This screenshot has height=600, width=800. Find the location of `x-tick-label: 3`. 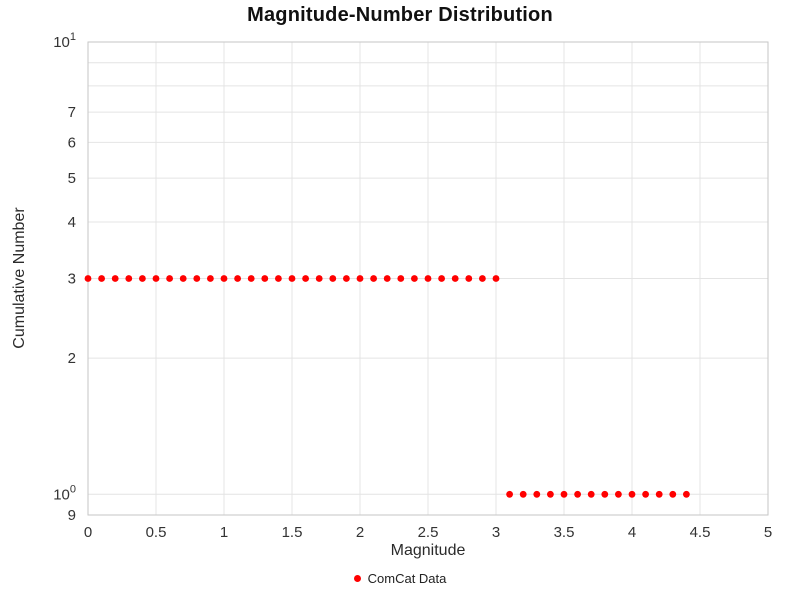

x-tick-label: 3 is located at coordinates (496, 532).